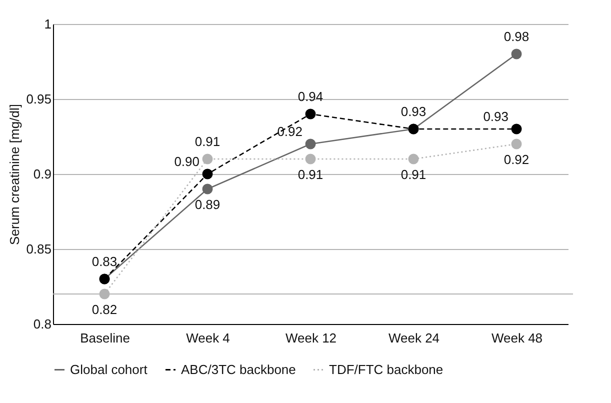  What do you see at coordinates (517, 338) in the screenshot?
I see `x-tick-label: Week 48` at bounding box center [517, 338].